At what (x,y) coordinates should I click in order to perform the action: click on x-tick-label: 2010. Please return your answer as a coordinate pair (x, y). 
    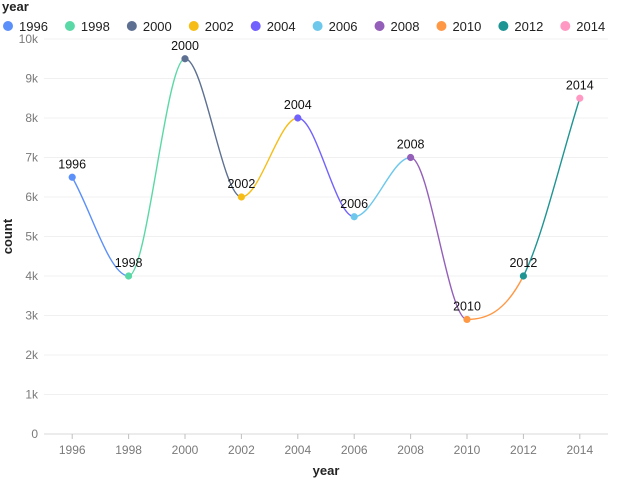
    Looking at the image, I should click on (467, 450).